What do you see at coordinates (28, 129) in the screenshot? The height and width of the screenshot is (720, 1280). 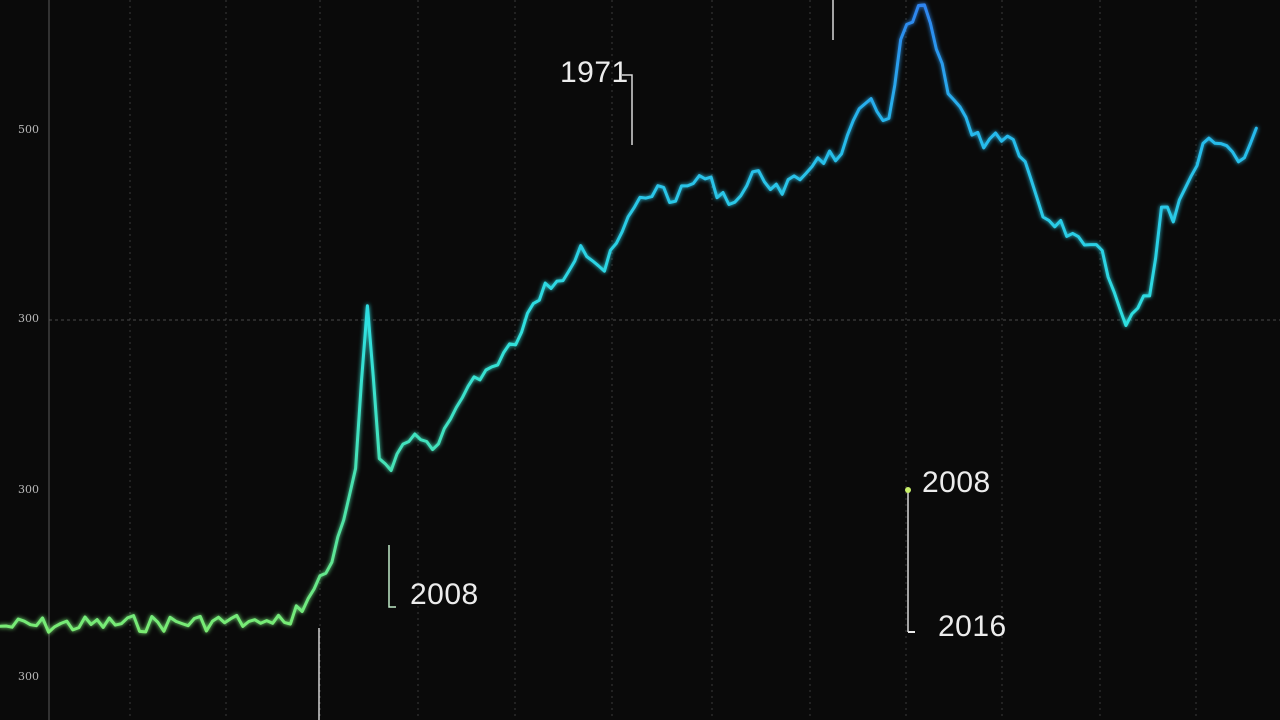 I see `y-tick-label: 500` at bounding box center [28, 129].